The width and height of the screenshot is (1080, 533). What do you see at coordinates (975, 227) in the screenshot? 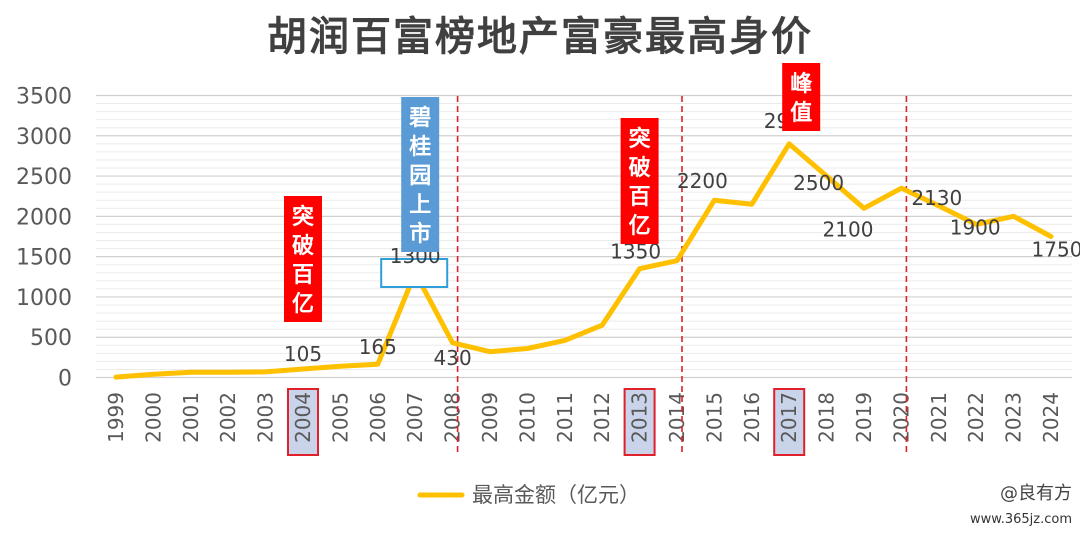
I see `data-label: 1900` at bounding box center [975, 227].